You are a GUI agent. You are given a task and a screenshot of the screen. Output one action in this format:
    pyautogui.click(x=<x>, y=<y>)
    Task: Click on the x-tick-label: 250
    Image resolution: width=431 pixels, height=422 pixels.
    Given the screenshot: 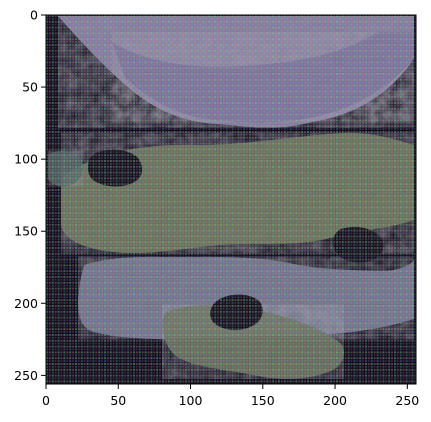 What is the action you would take?
    pyautogui.click(x=407, y=400)
    